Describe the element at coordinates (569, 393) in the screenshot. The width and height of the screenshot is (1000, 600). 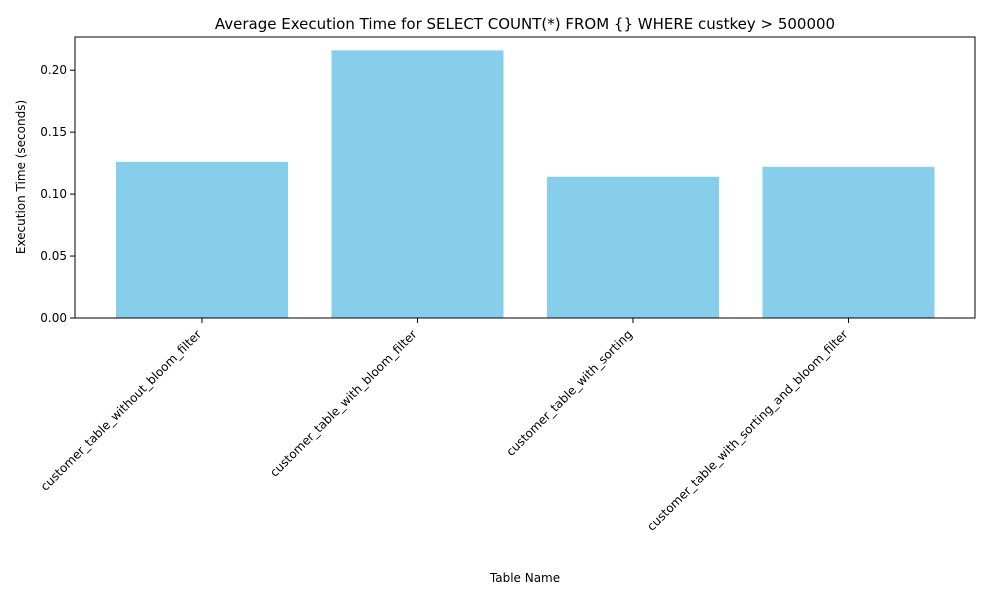
I see `x-tick-label-2: customer_table_with_sorting` at that location.